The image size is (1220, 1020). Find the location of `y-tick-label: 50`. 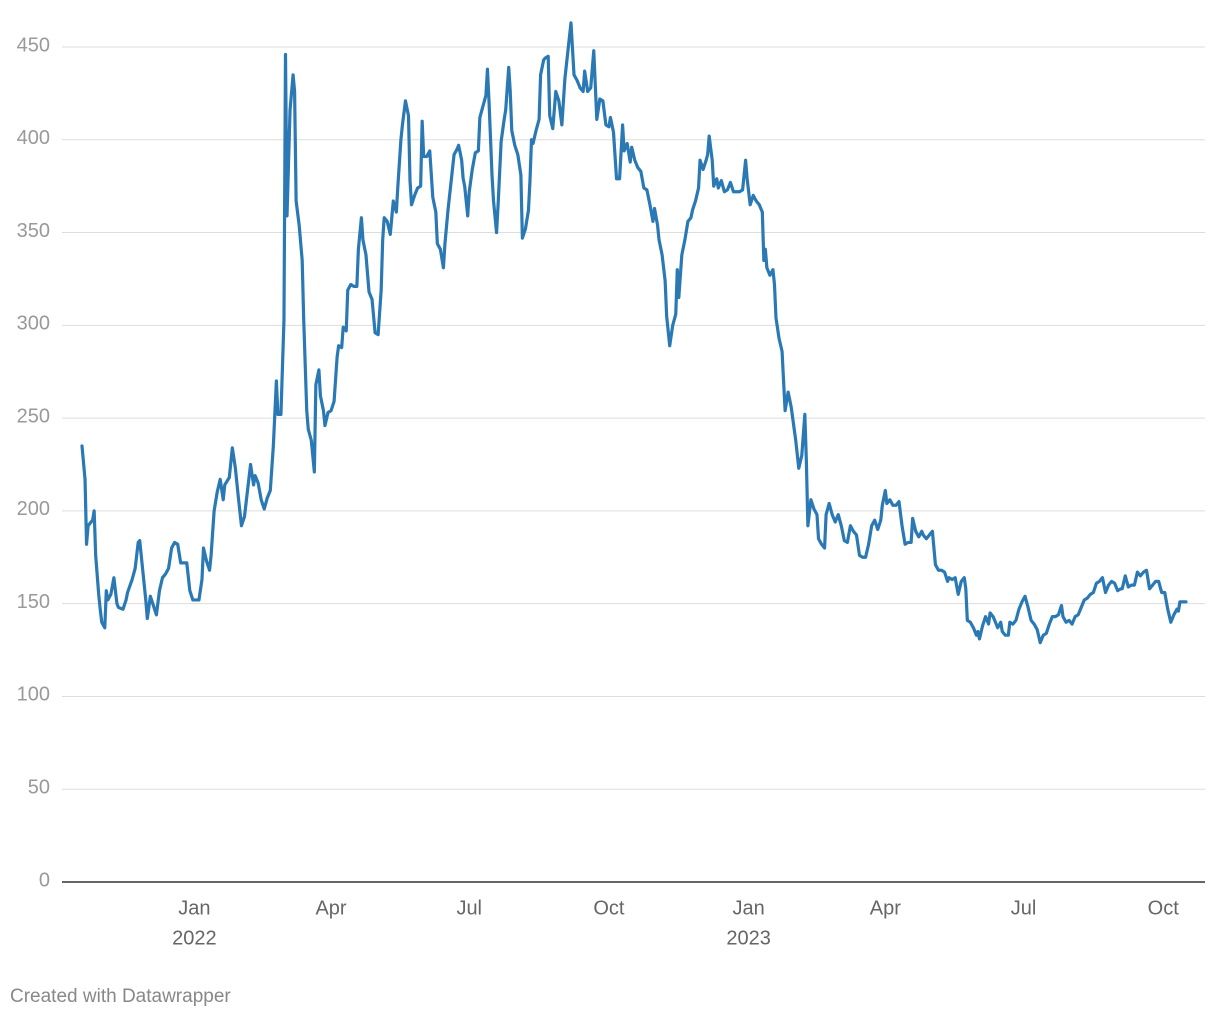

y-tick-label: 50 is located at coordinates (39, 788).